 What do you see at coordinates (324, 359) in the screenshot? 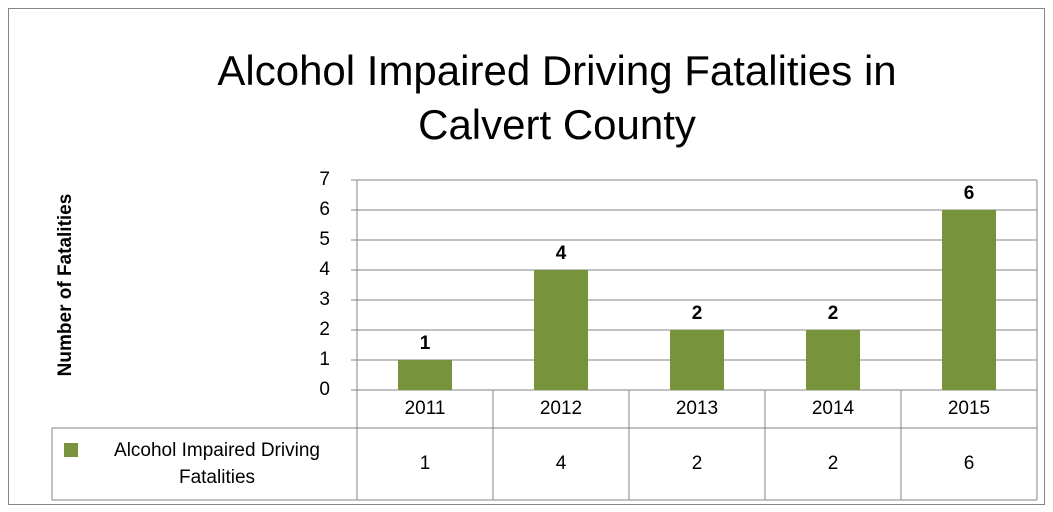
I see `y-tick-label: 1` at bounding box center [324, 359].